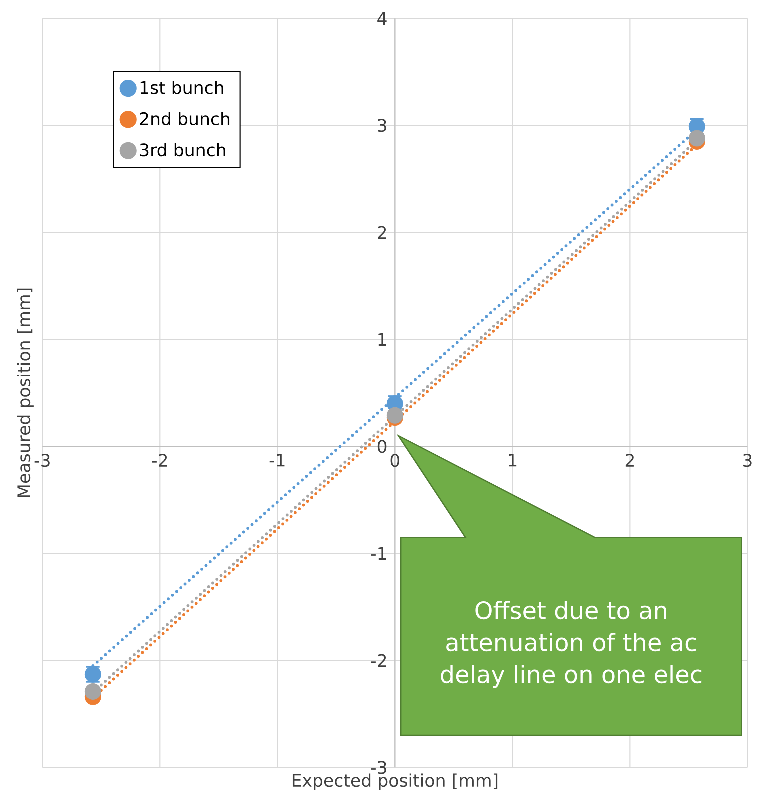 The width and height of the screenshot is (762, 805). I want to click on annotation: attenuation of the ac, so click(571, 642).